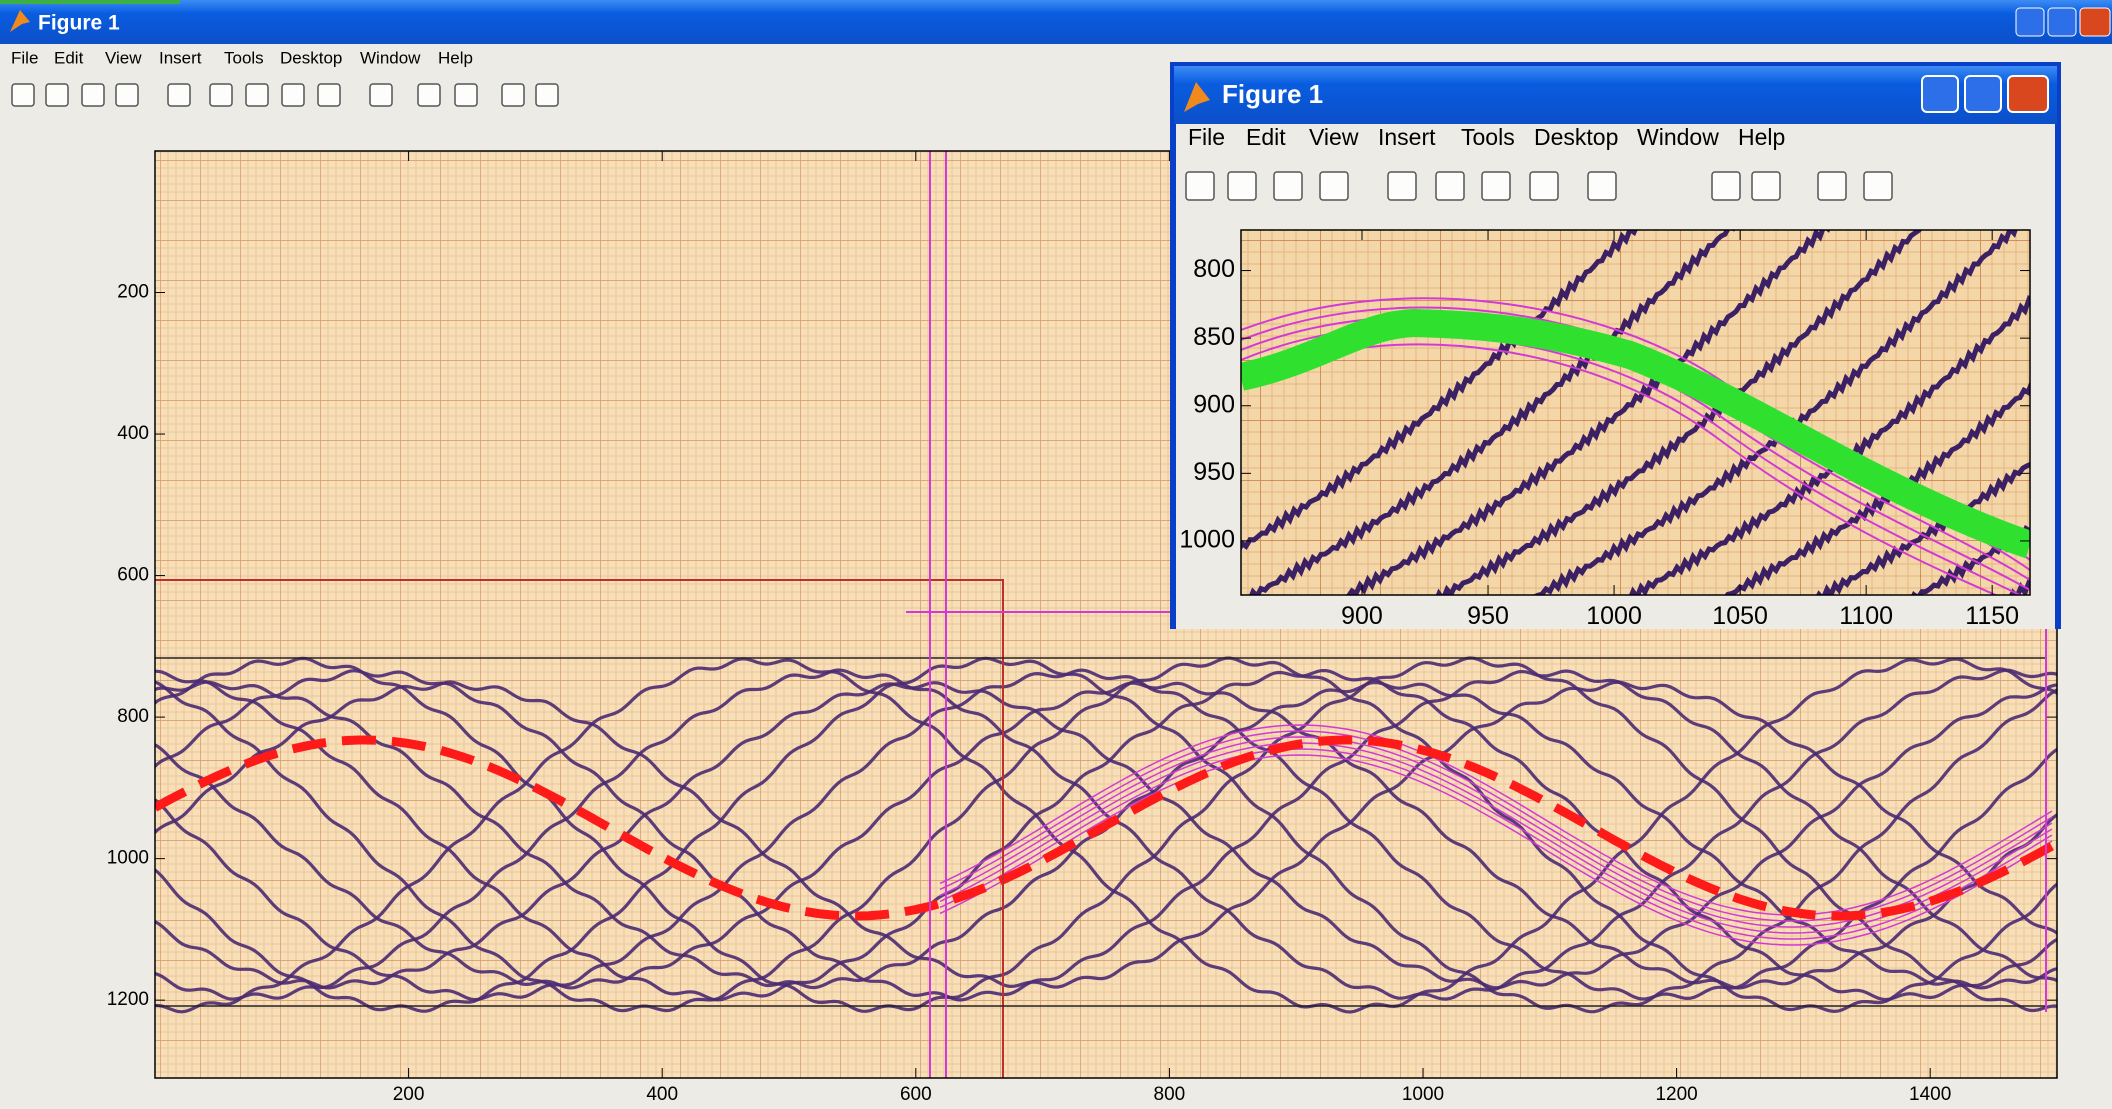  Describe the element at coordinates (1197, 97) in the screenshot. I see `inset-app-icon` at that location.